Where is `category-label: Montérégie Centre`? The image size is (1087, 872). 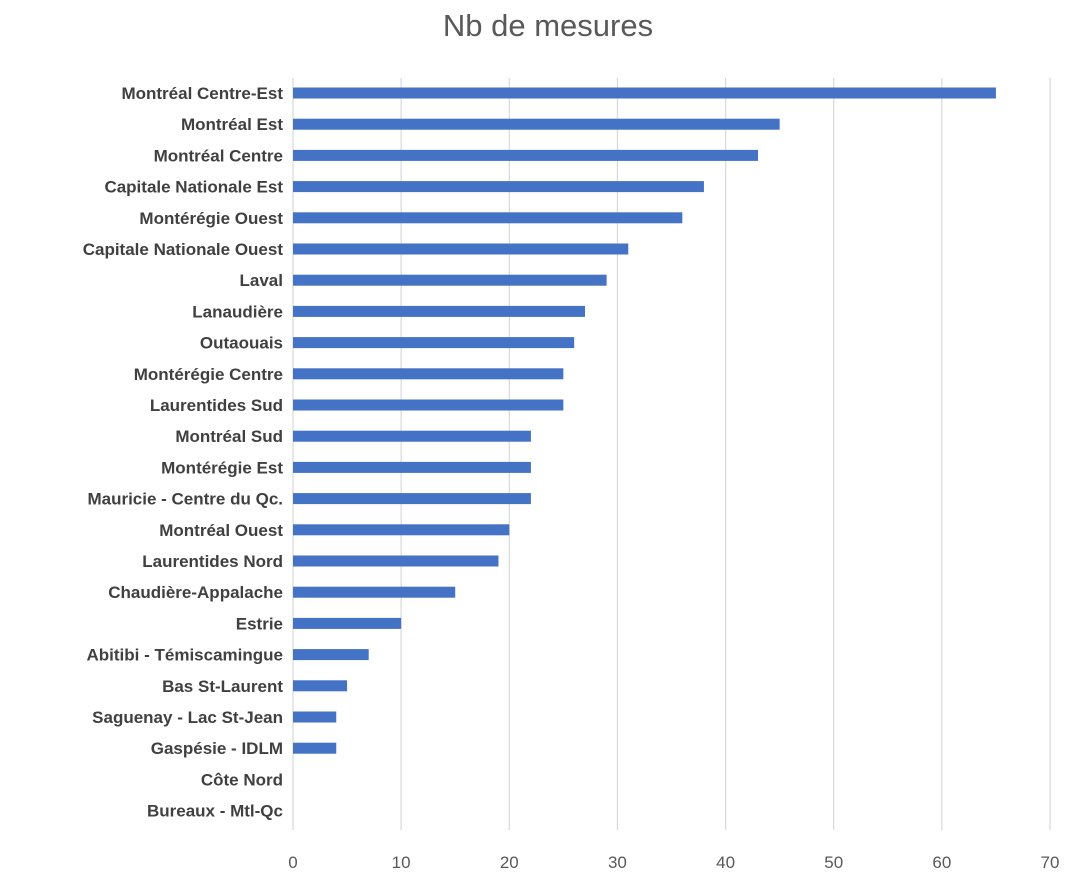 category-label: Montérégie Centre is located at coordinates (208, 374).